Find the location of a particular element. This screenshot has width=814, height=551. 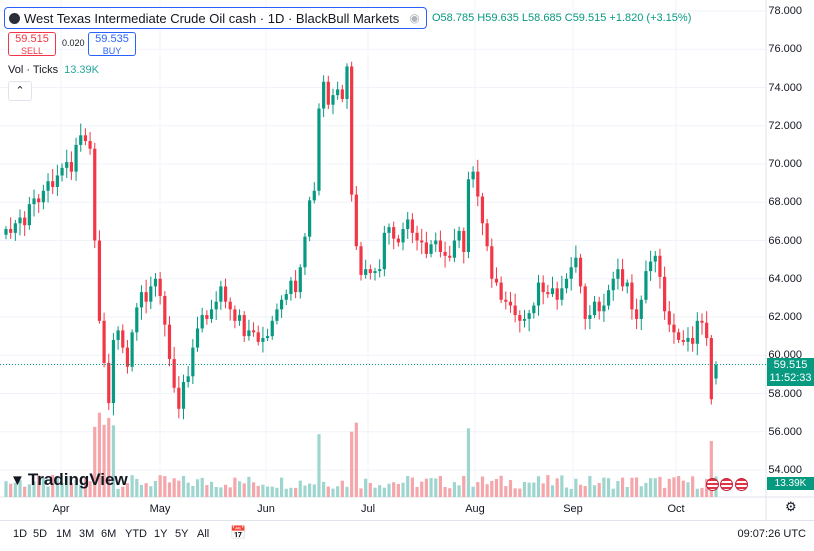

spread-value: 0.020 is located at coordinates (73, 43).